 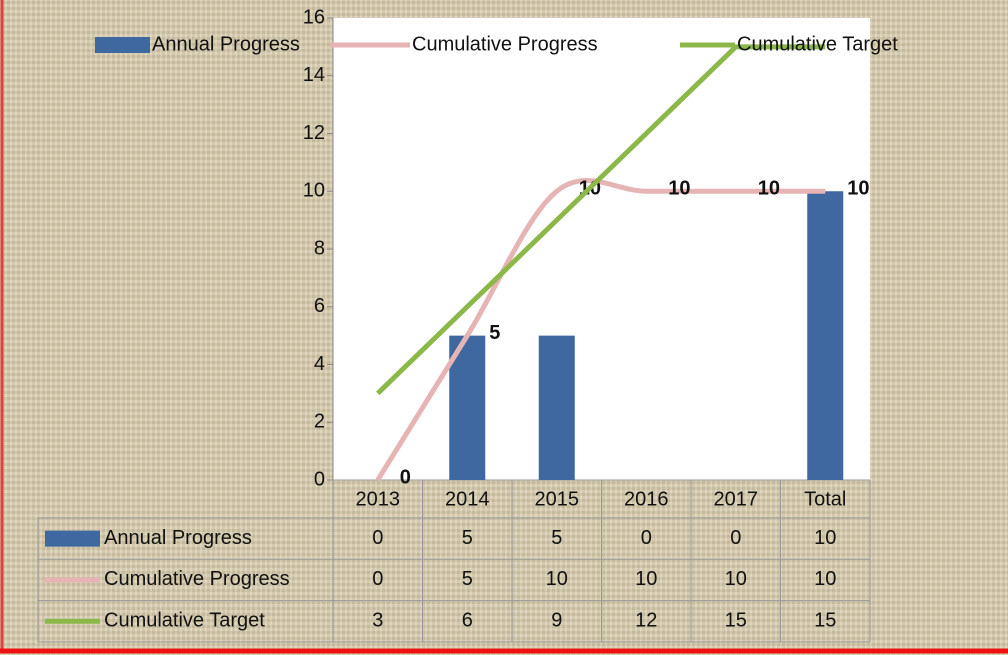 What do you see at coordinates (319, 422) in the screenshot?
I see `y-tick-label: 2` at bounding box center [319, 422].